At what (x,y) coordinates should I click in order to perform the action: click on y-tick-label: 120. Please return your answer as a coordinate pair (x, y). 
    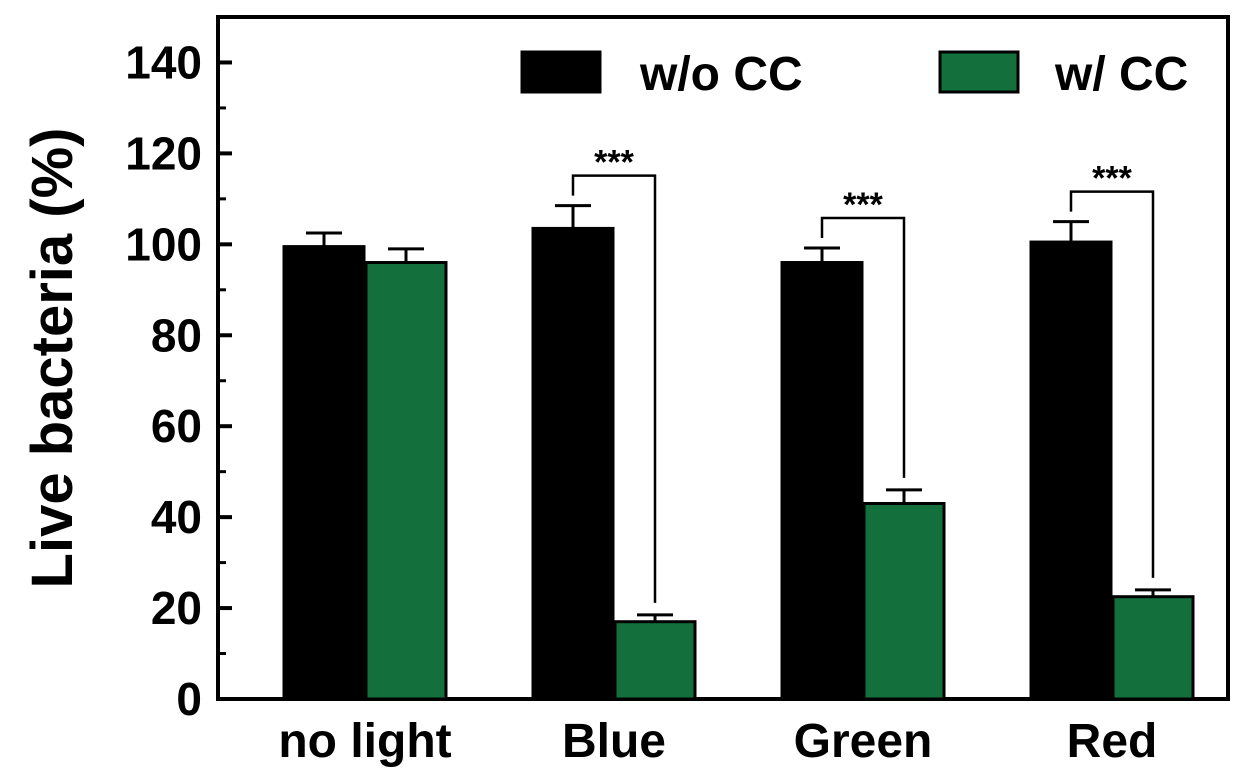
    Looking at the image, I should click on (163, 153).